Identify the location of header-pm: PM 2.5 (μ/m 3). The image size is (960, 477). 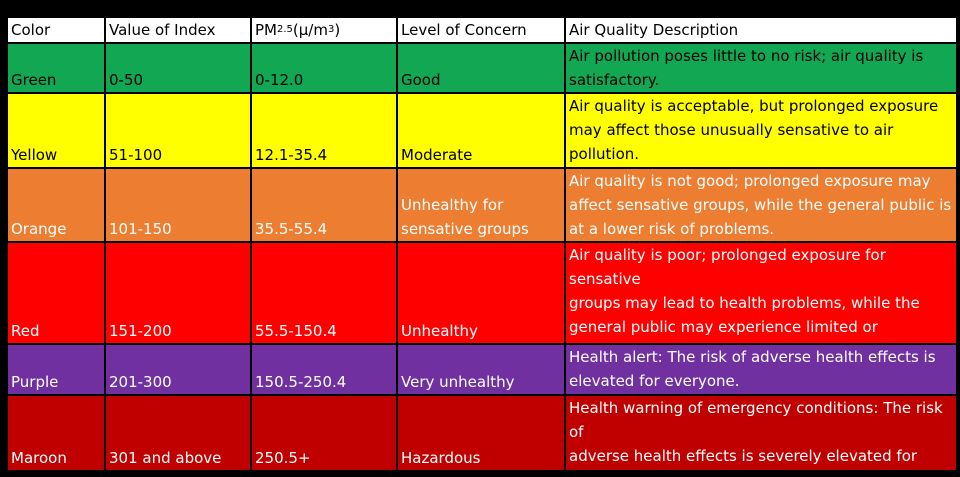
(324, 30).